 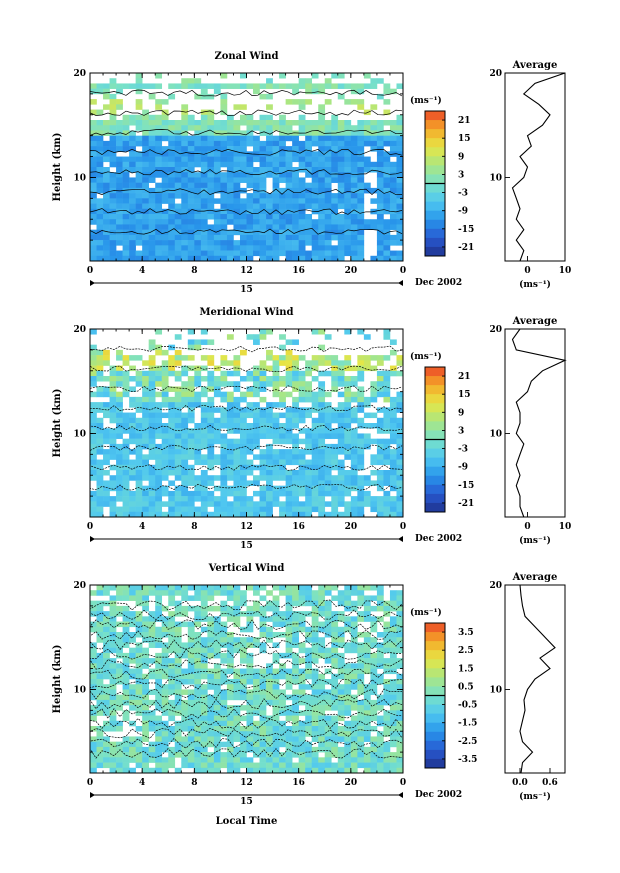 What do you see at coordinates (79, 330) in the screenshot?
I see `panel-2-ytick-label: 20` at bounding box center [79, 330].